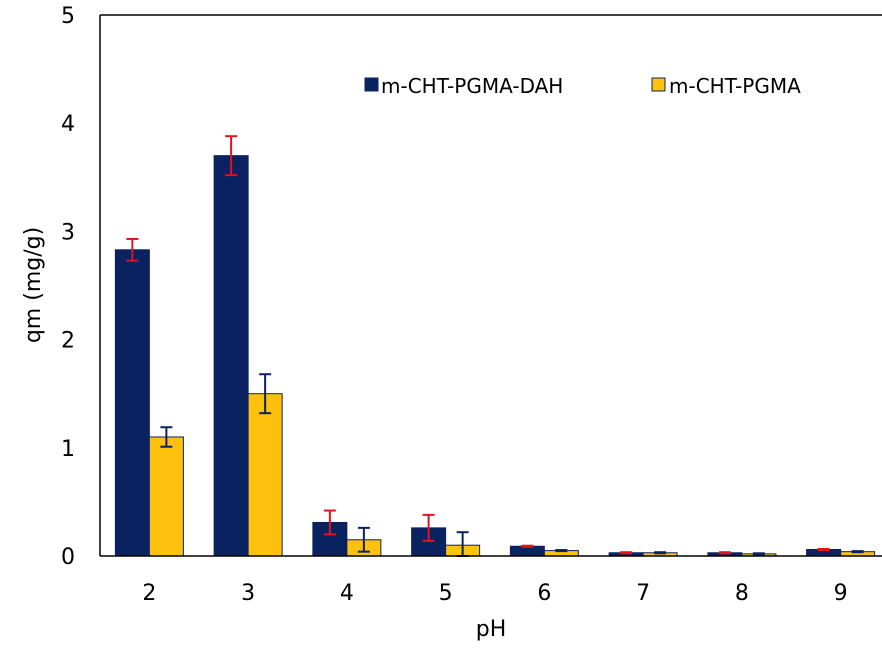  Describe the element at coordinates (68, 232) in the screenshot. I see `y-tick-label: 3` at that location.